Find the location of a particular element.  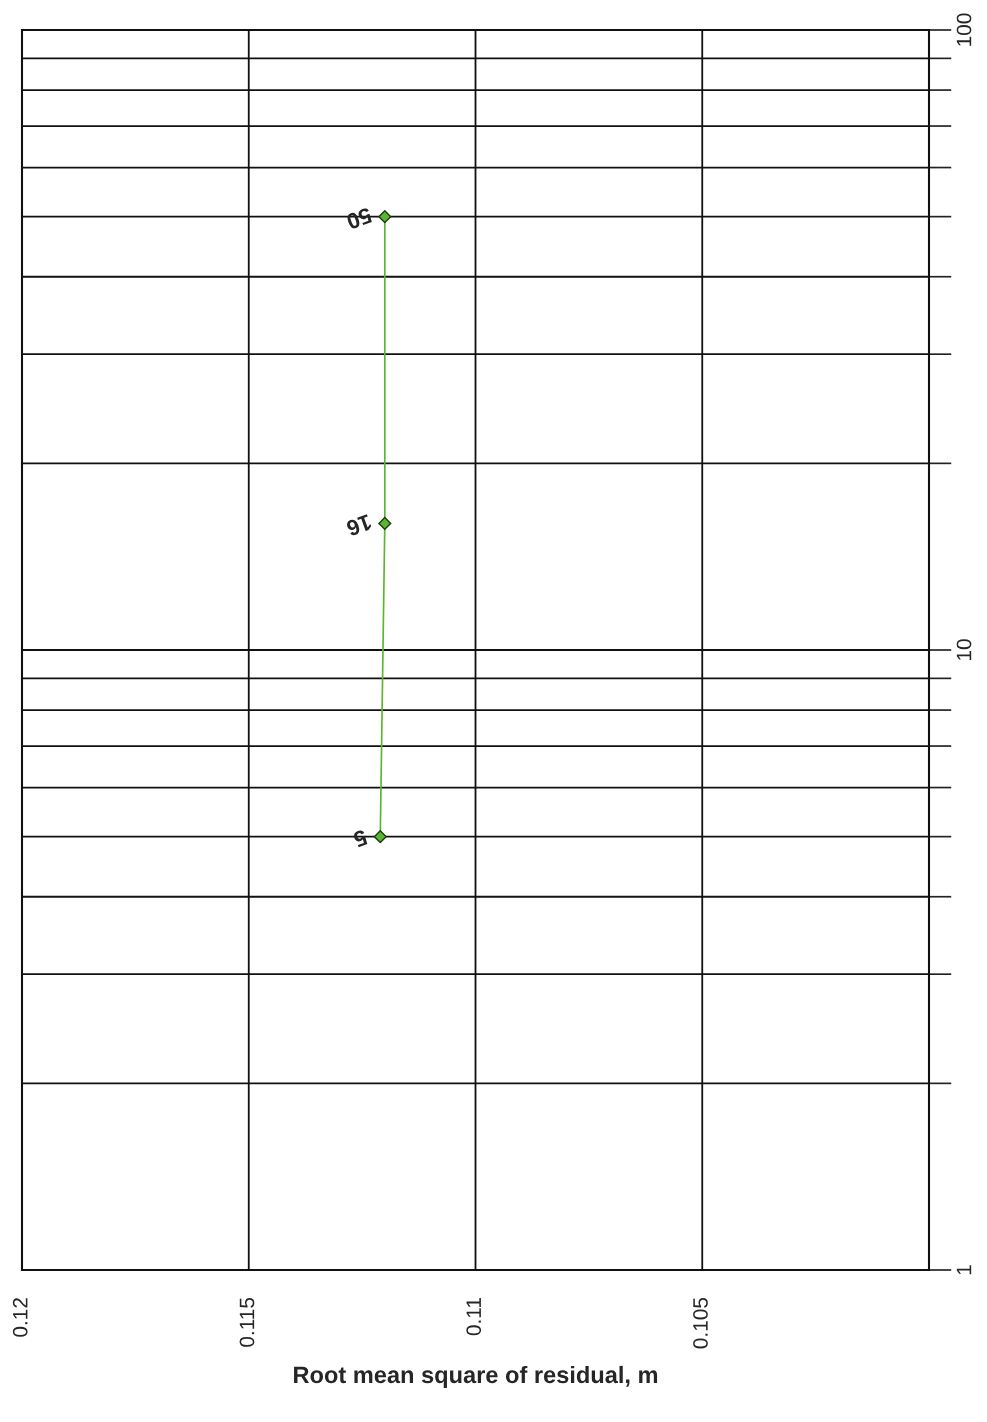

x-tick-label: 0.11 is located at coordinates (474, 1317).